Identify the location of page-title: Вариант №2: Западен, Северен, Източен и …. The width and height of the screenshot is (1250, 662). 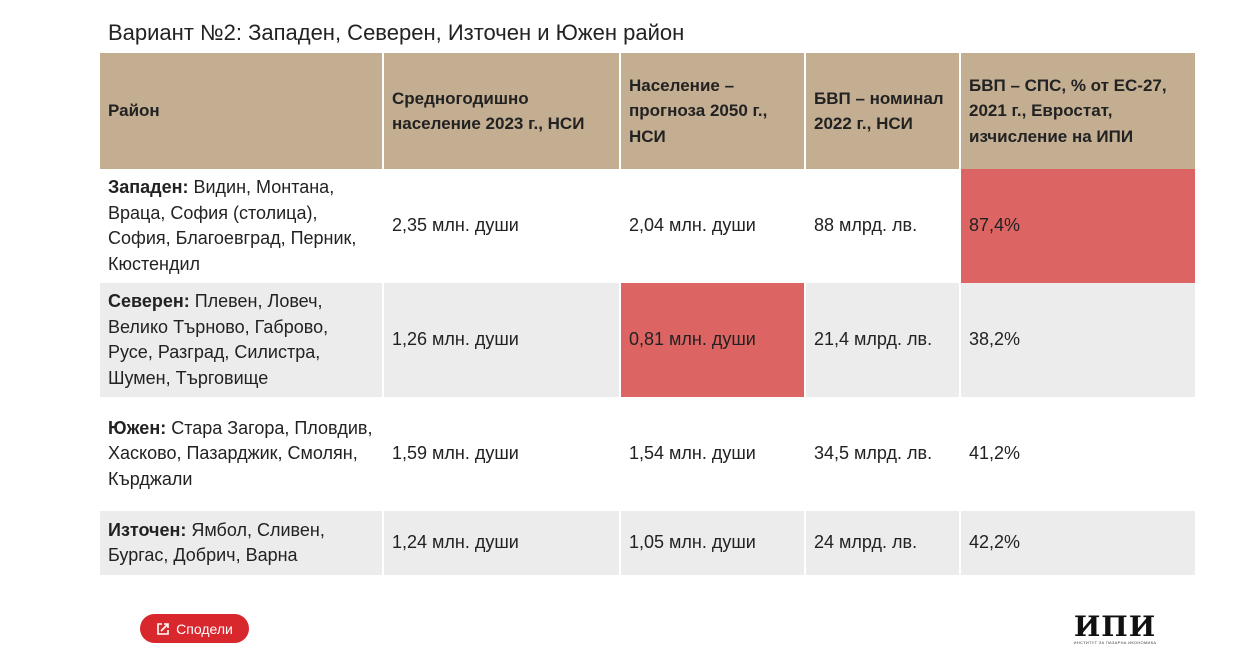
(396, 32).